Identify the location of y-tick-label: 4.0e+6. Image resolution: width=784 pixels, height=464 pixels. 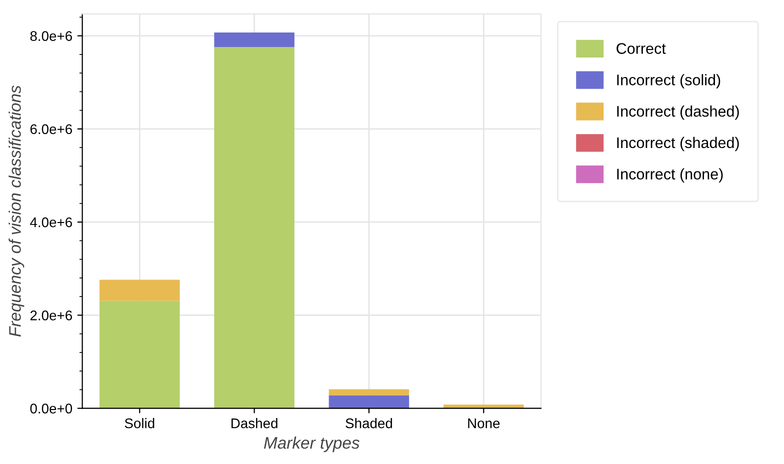
(51, 222).